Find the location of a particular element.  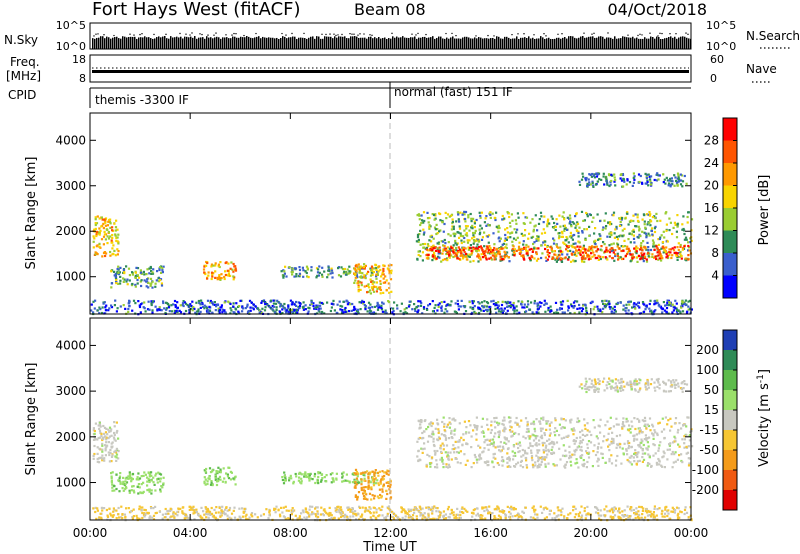

nsky-tick-top: 10^5 is located at coordinates (71, 25).